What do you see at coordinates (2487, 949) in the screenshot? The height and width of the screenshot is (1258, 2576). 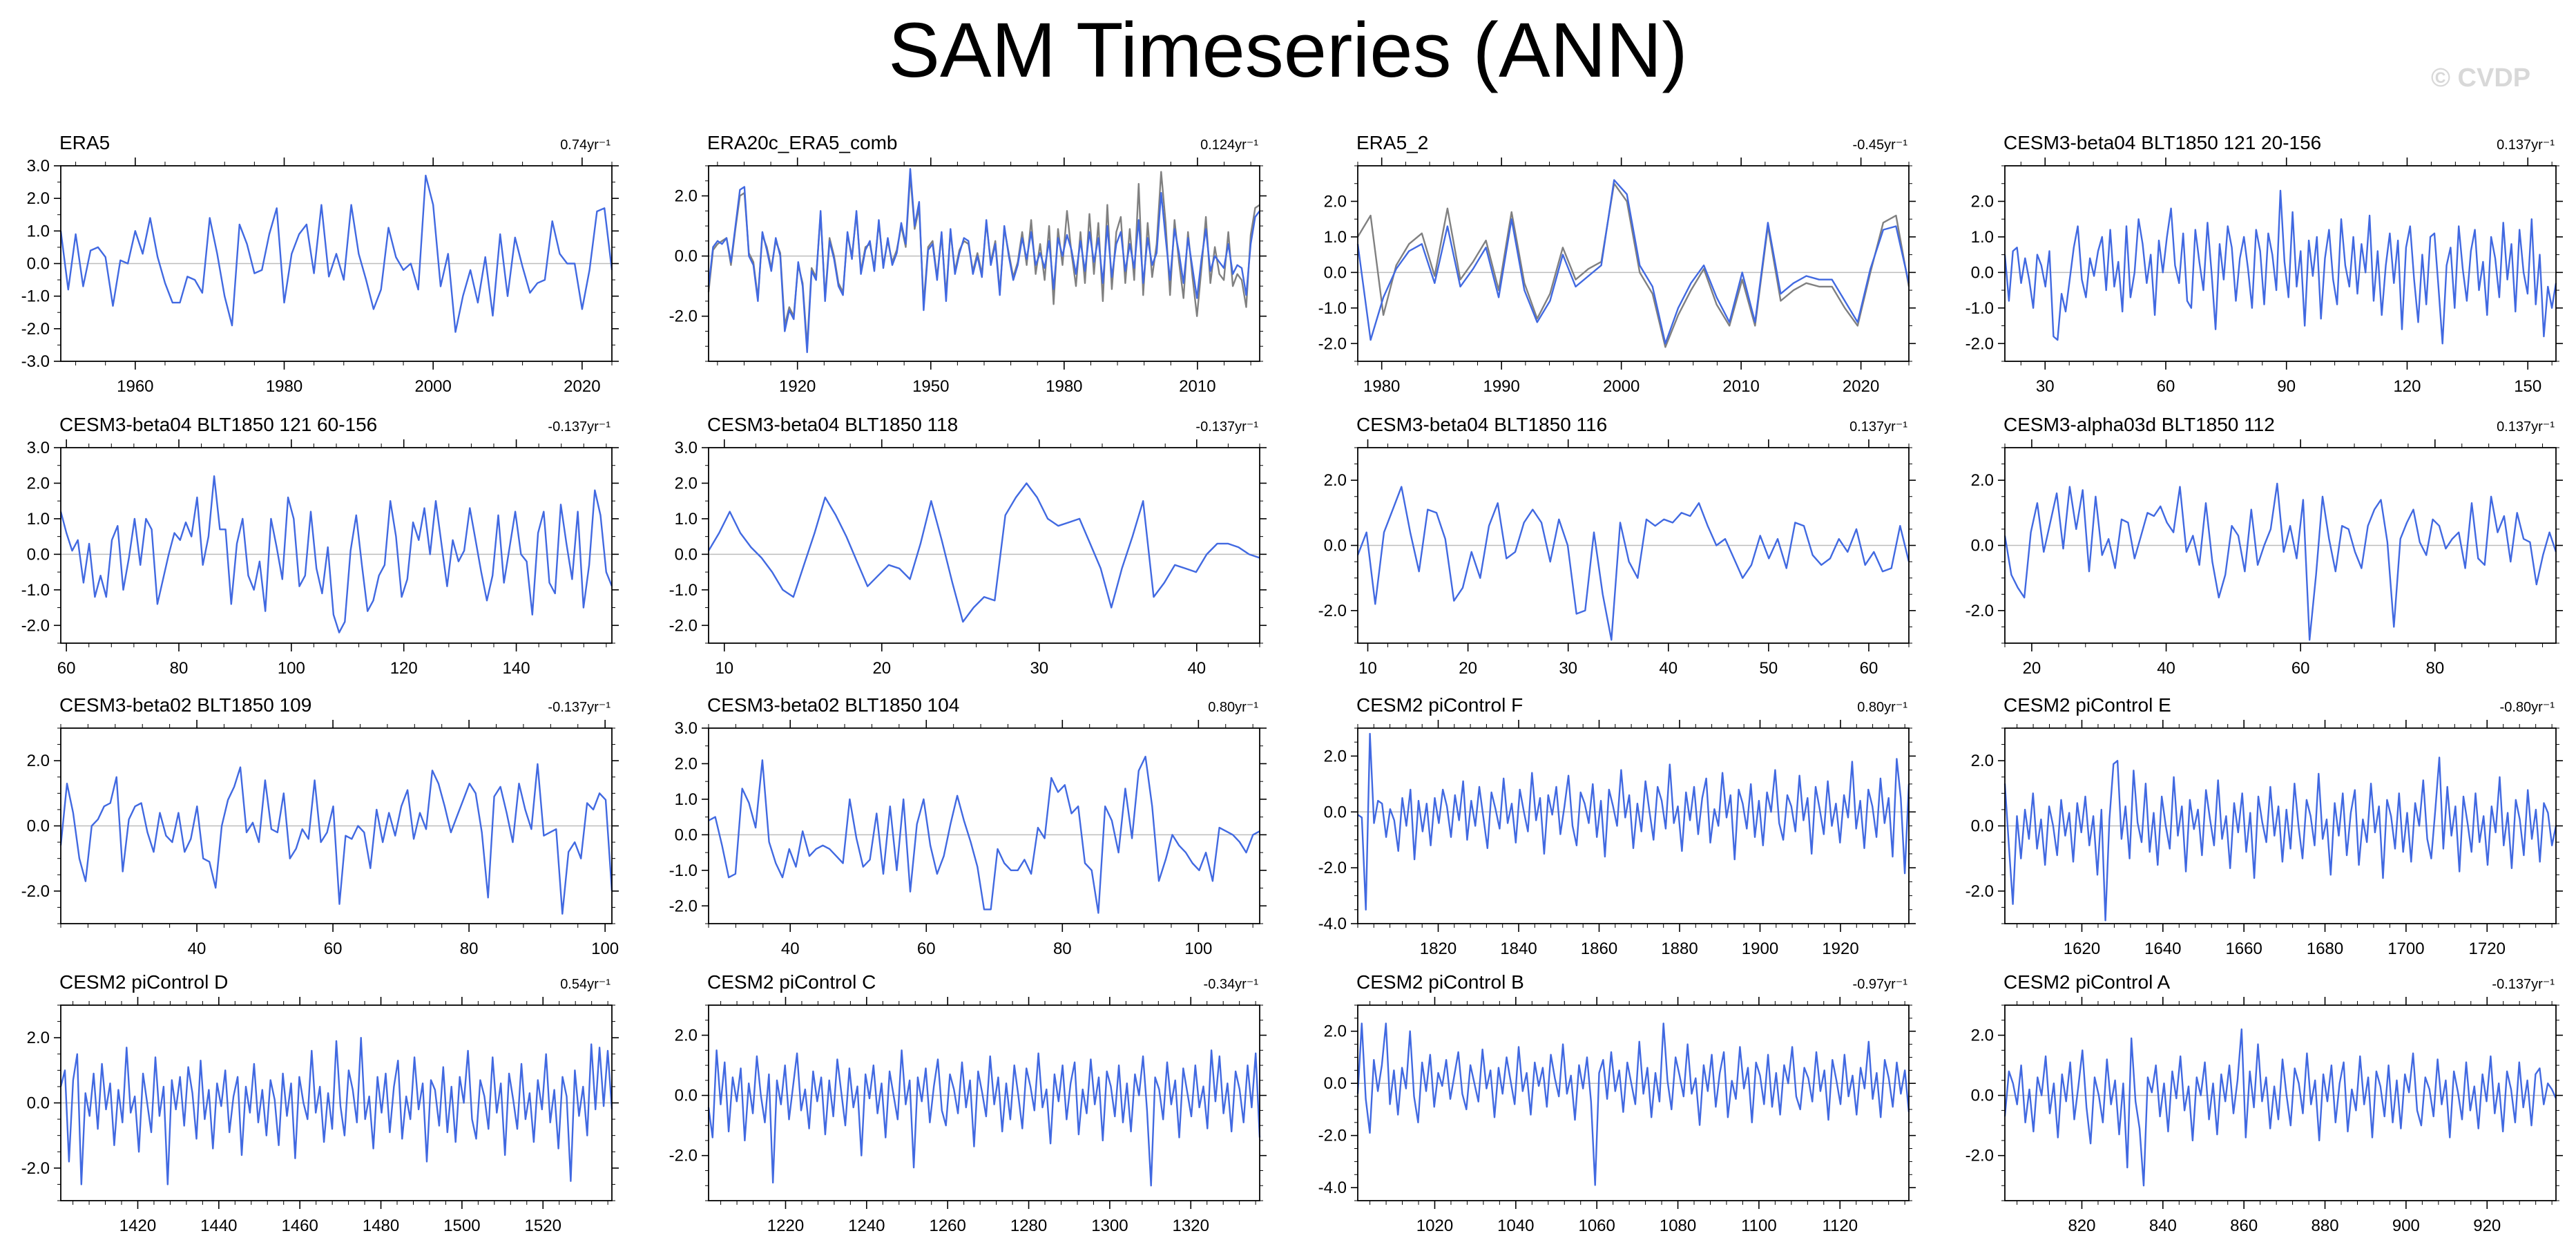 I see `x-tick-label: 1720` at bounding box center [2487, 949].